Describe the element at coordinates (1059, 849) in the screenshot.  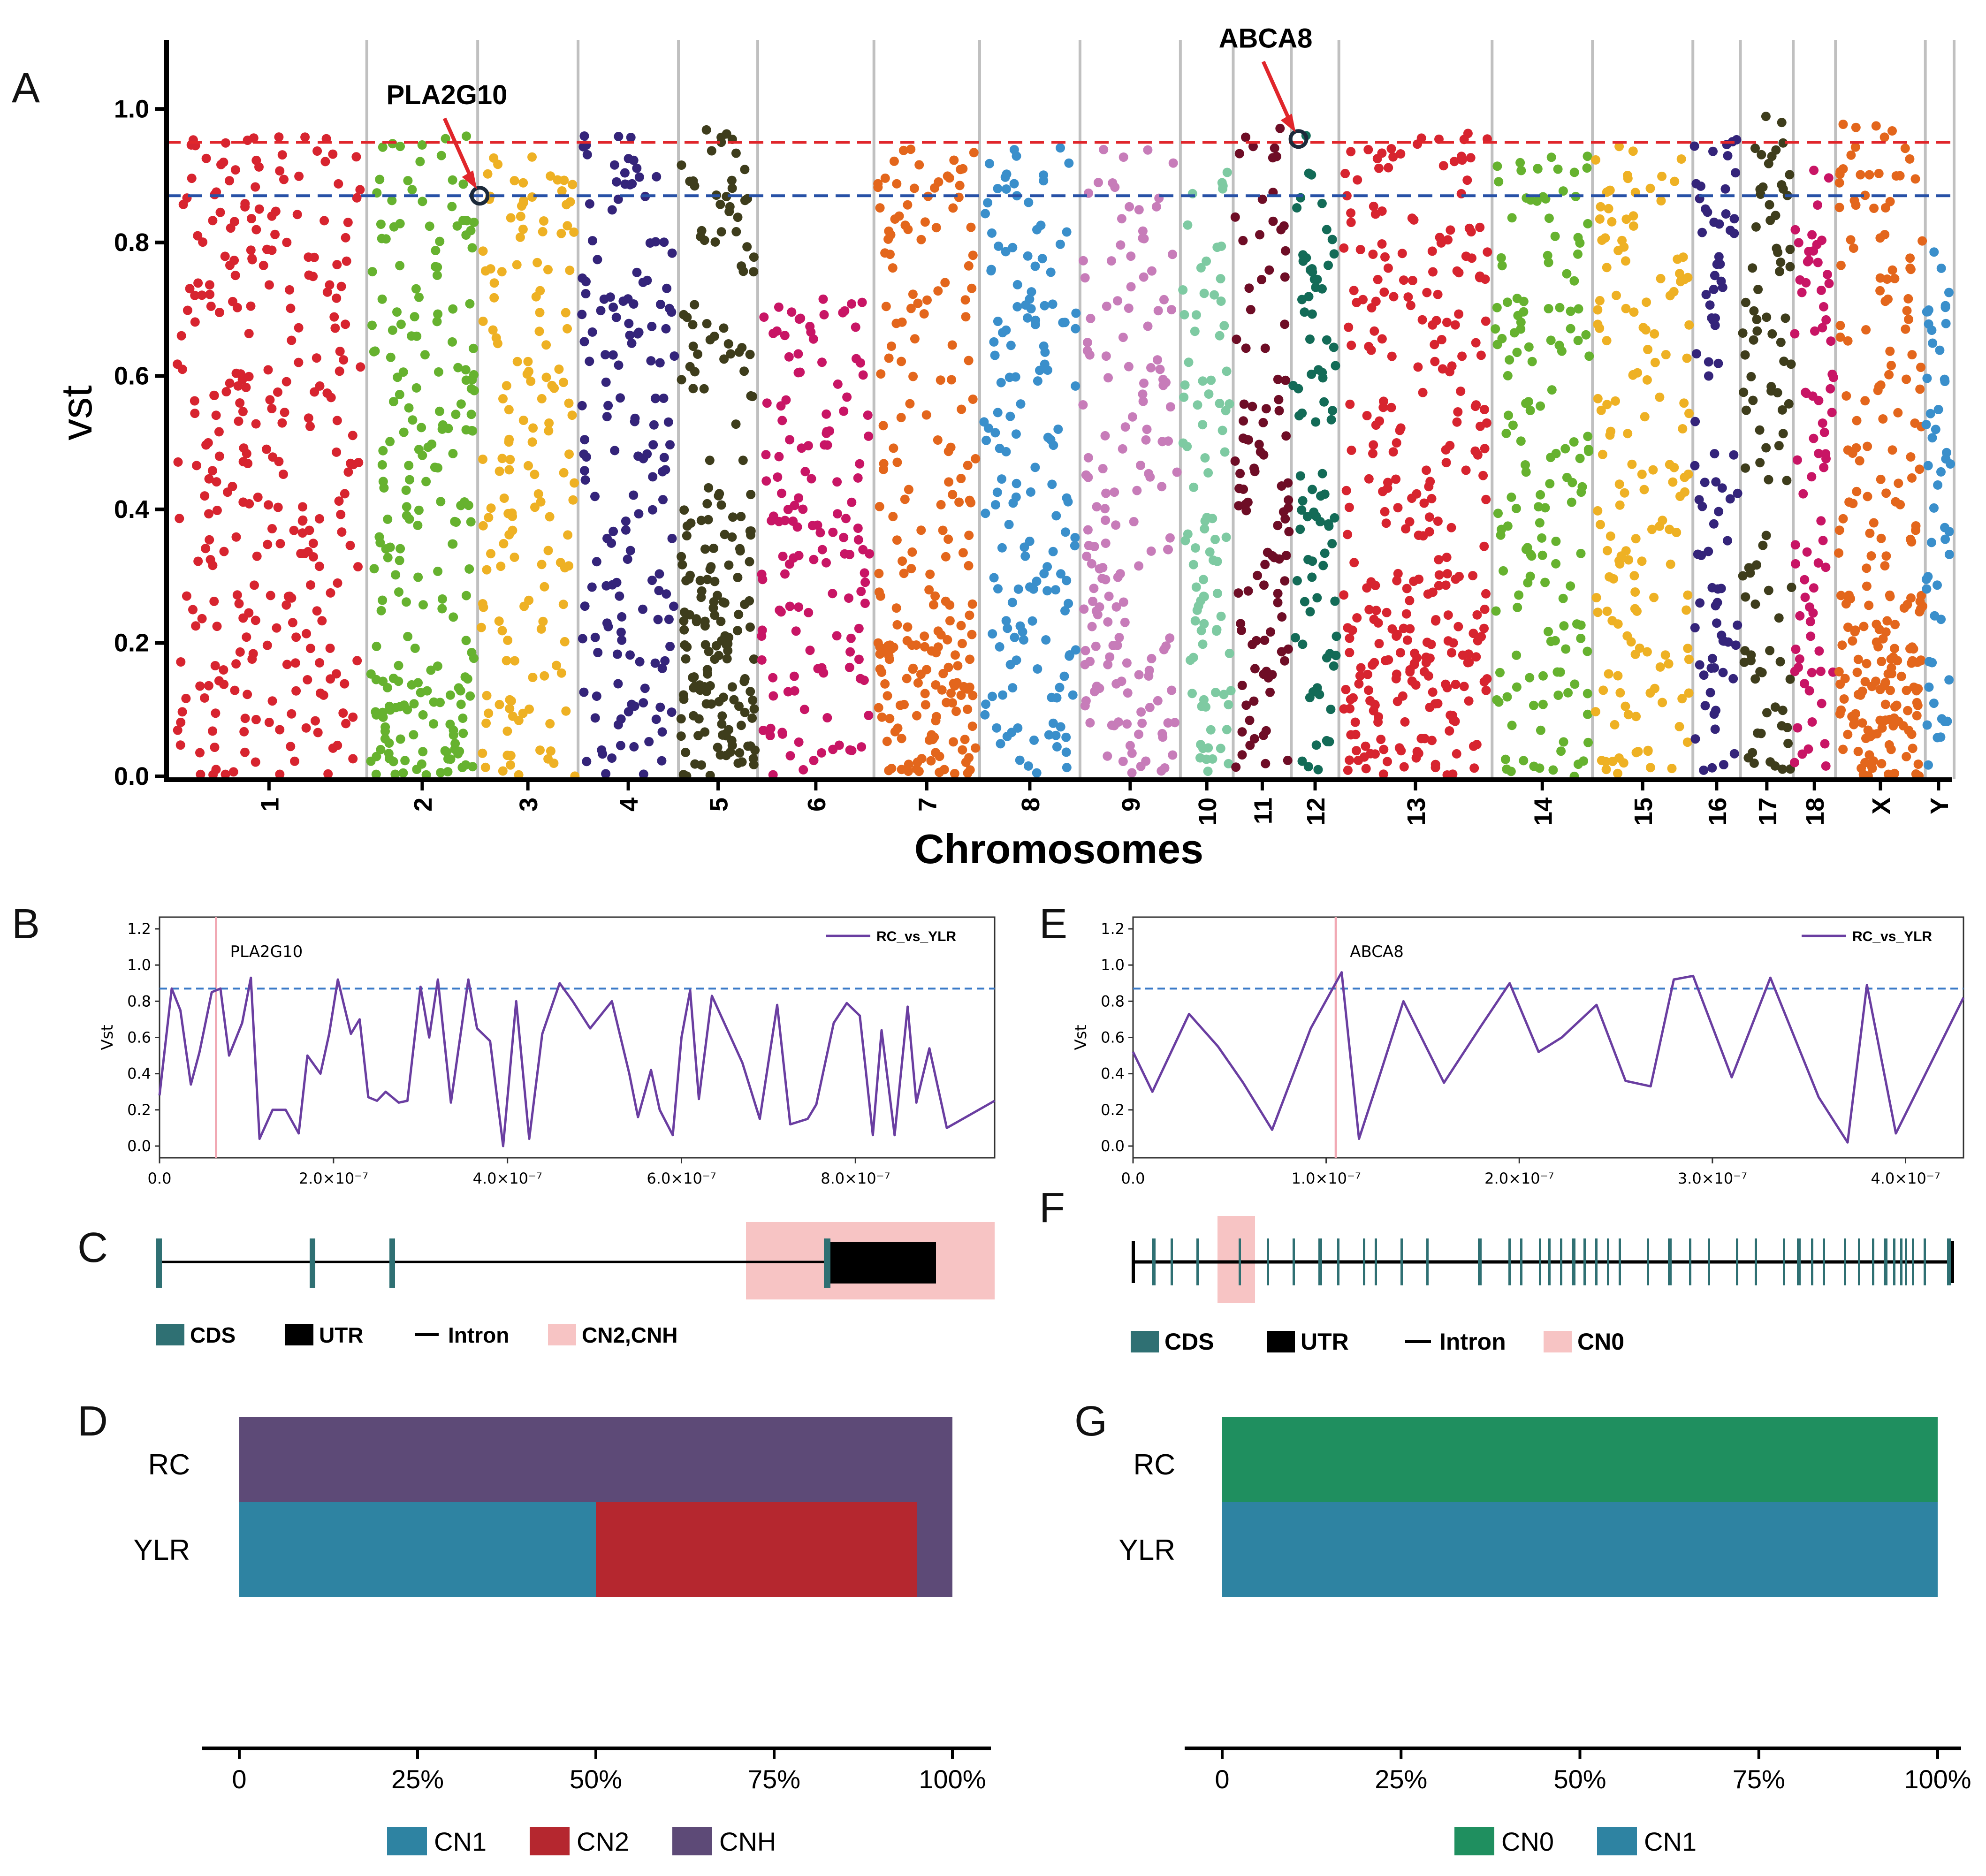
I see `x-axis-label: Chromosomes` at that location.